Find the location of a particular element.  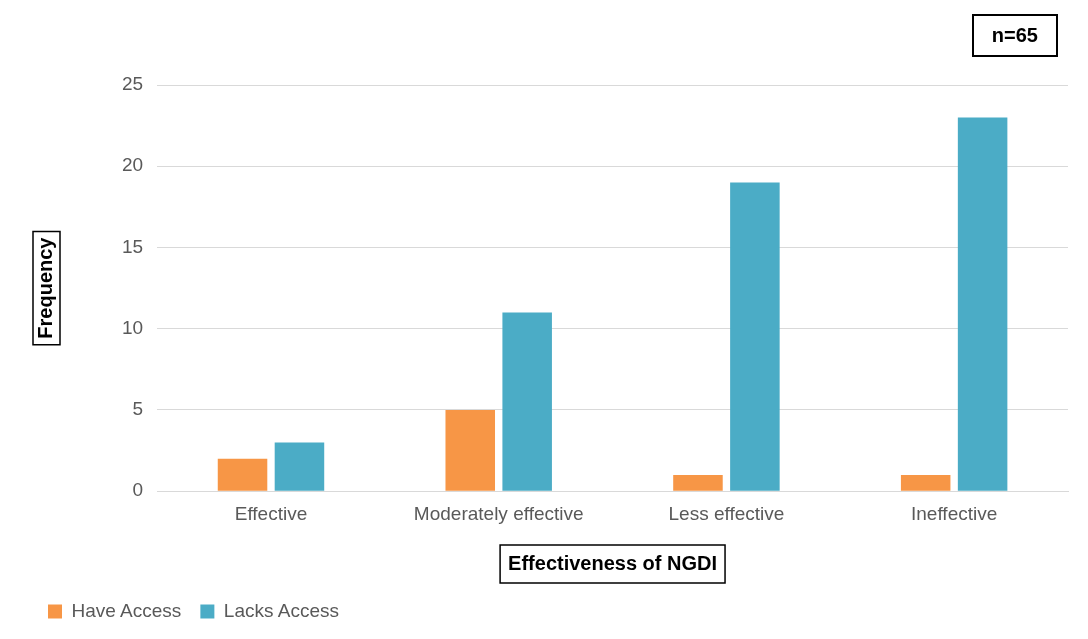

x-axis-title: Effectiveness of NGDI is located at coordinates (613, 562).